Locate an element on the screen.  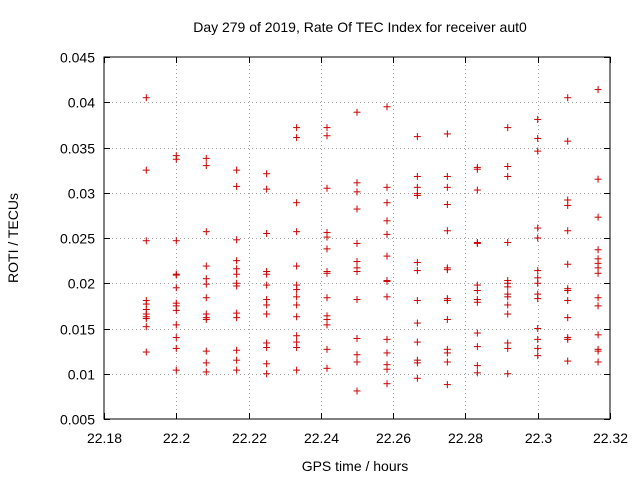
x-tick-label: 22.24 is located at coordinates (321, 438).